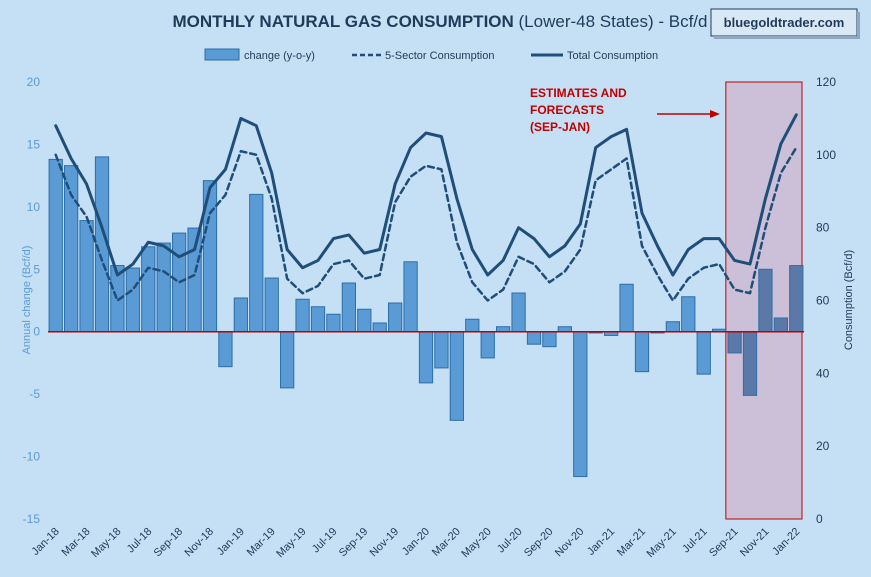 This screenshot has height=577, width=871. I want to click on left-tick-label: 15, so click(34, 144).